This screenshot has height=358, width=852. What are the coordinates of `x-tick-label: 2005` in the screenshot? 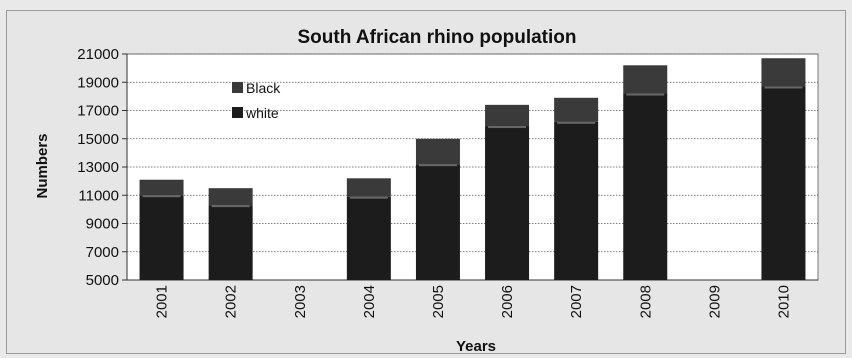 It's located at (438, 301).